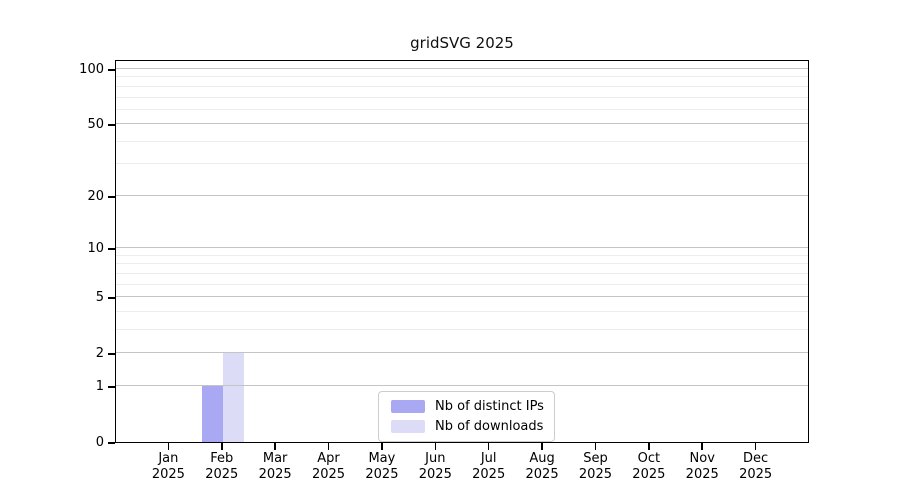 This screenshot has height=500, width=900. Describe the element at coordinates (212, 413) in the screenshot. I see `bar-nb-of-distinct-ips` at that location.